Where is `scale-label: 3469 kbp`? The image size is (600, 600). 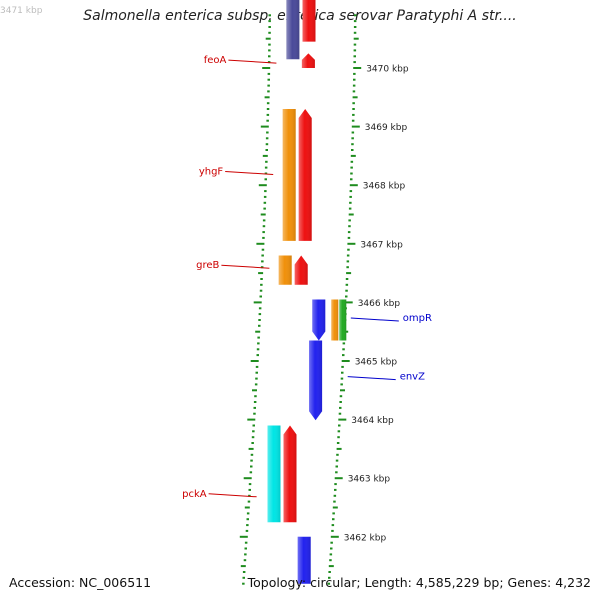 scale-label: 3469 kbp is located at coordinates (386, 128).